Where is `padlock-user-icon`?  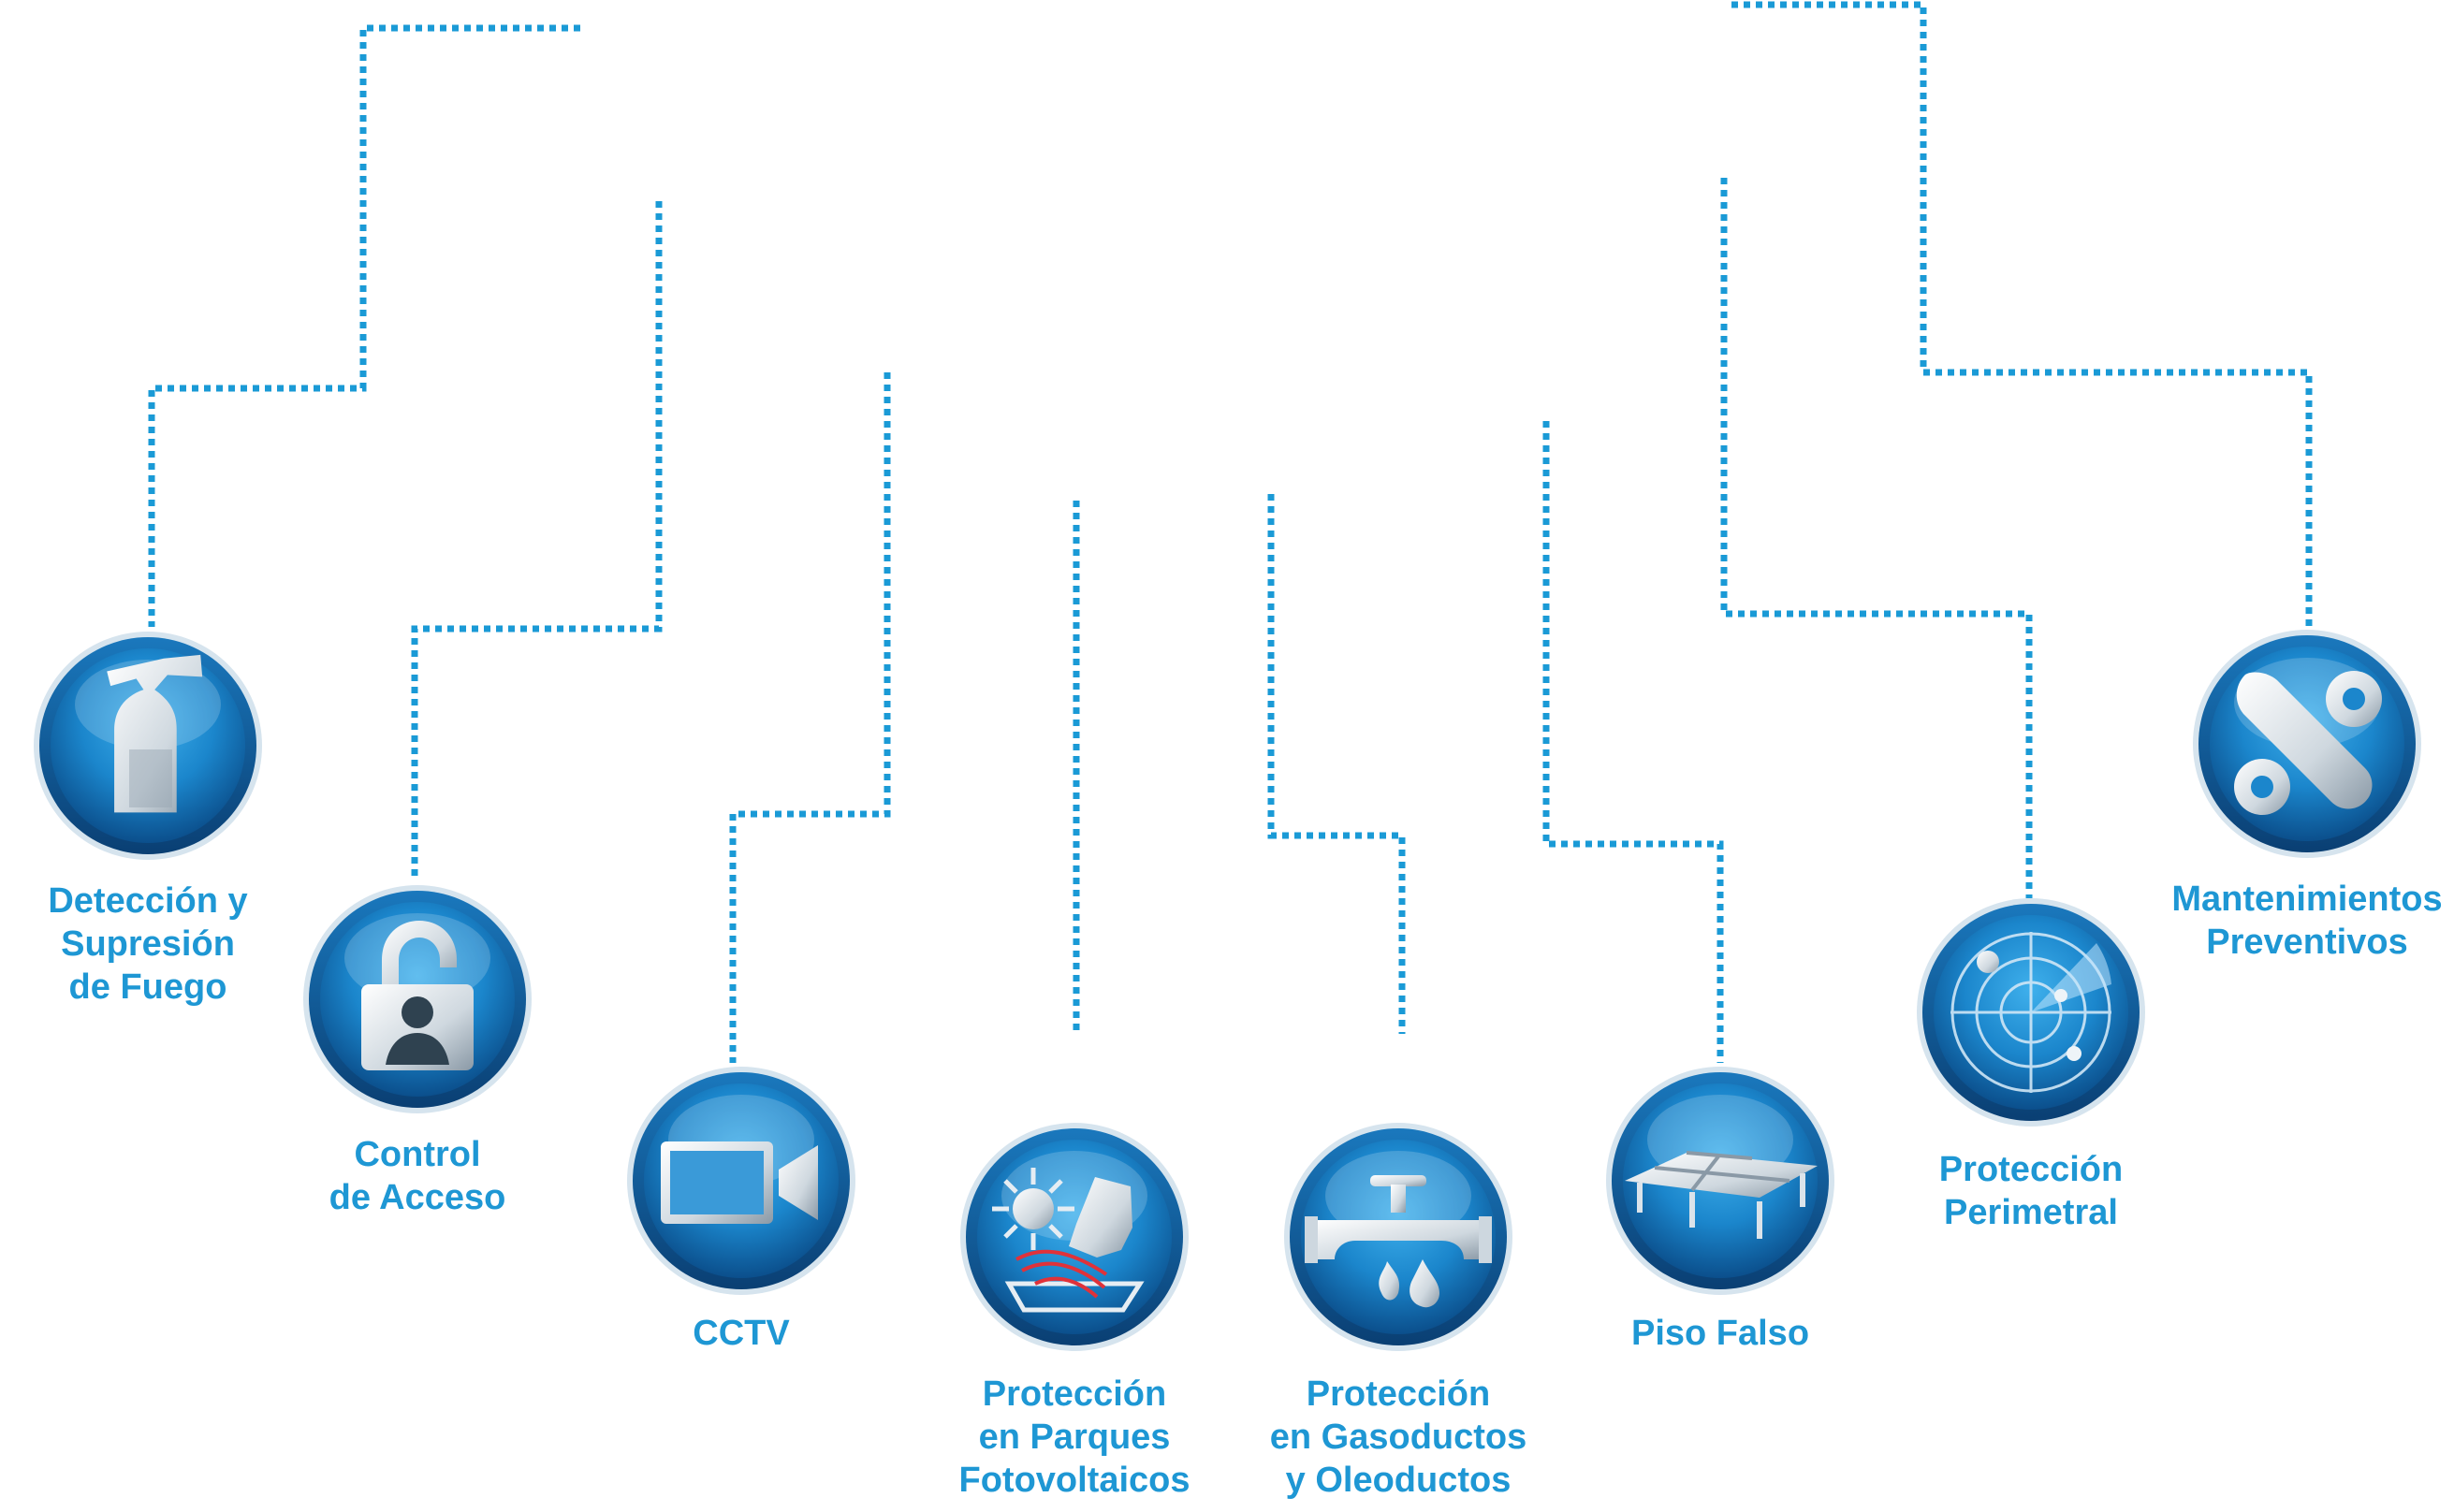
padlock-user-icon is located at coordinates (417, 999).